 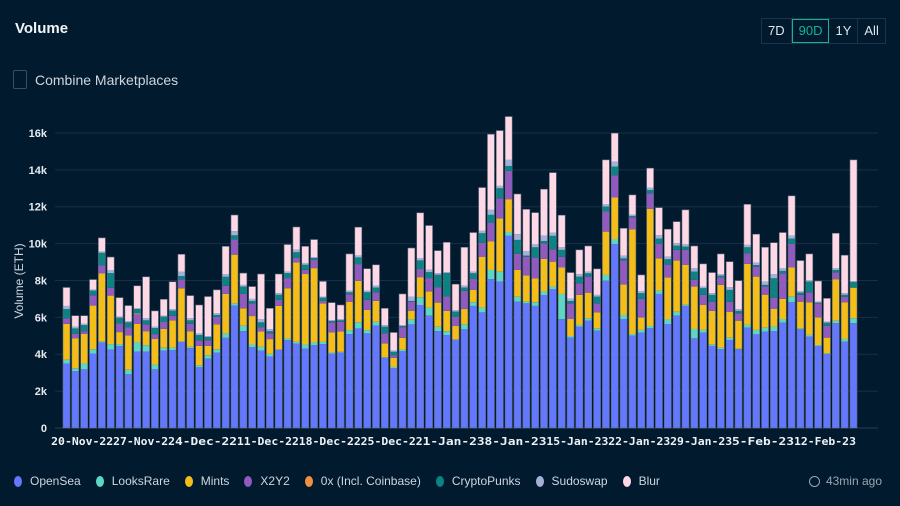 I want to click on range-1y-button: 1Y, so click(x=844, y=31).